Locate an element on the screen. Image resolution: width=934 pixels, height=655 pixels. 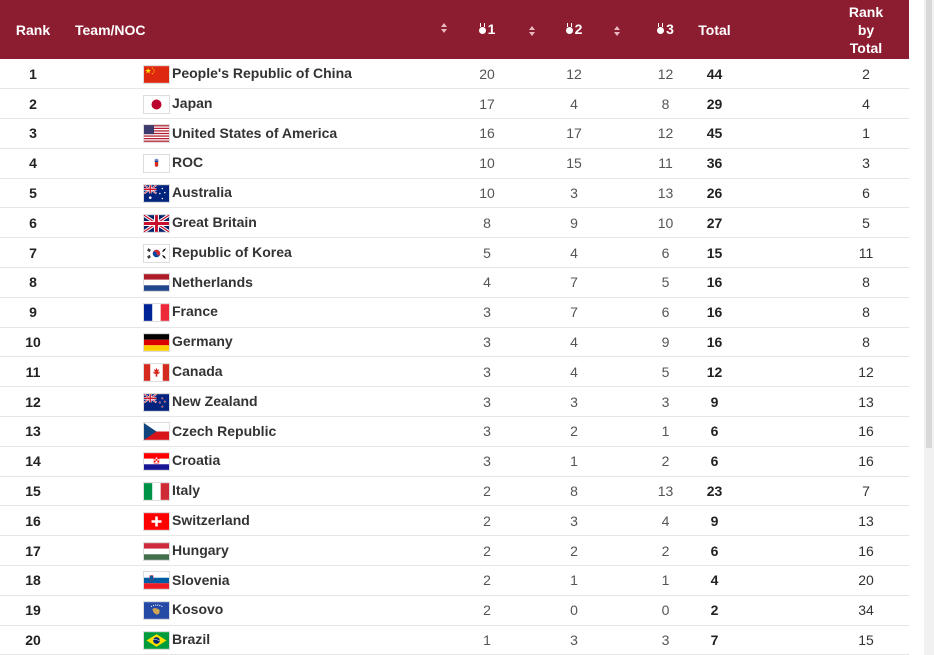
team-name: Italy is located at coordinates (186, 490).